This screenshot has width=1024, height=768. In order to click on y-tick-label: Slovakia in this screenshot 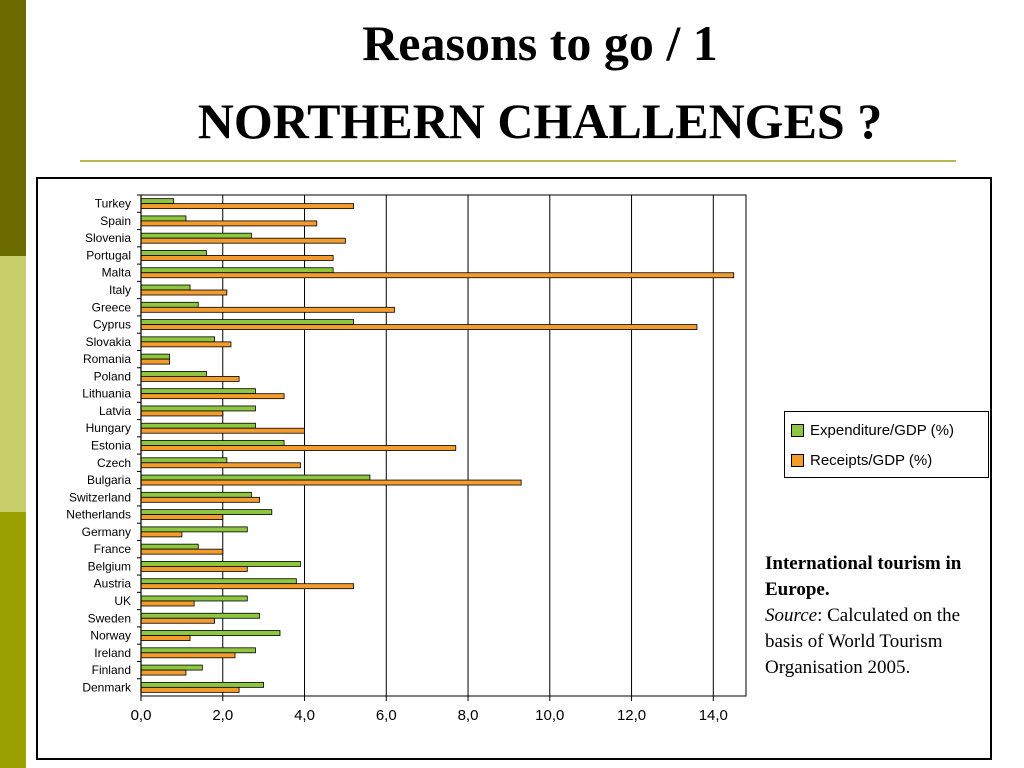, I will do `click(109, 342)`.